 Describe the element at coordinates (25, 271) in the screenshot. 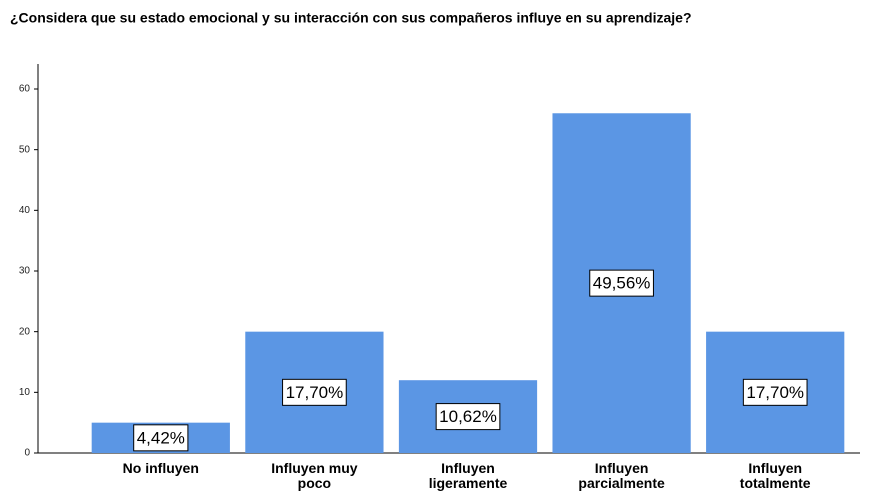

I see `y-tick-label: 30` at that location.